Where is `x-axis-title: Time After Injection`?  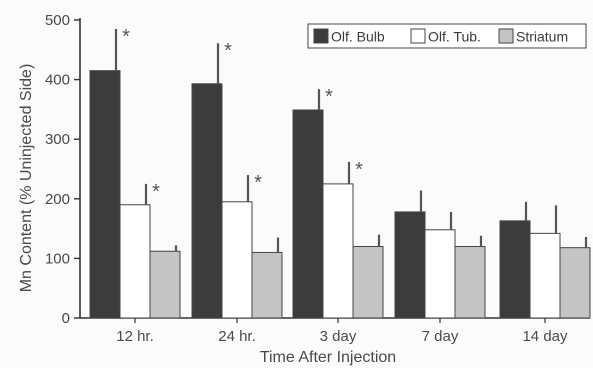
x-axis-title: Time After Injection is located at coordinates (328, 357).